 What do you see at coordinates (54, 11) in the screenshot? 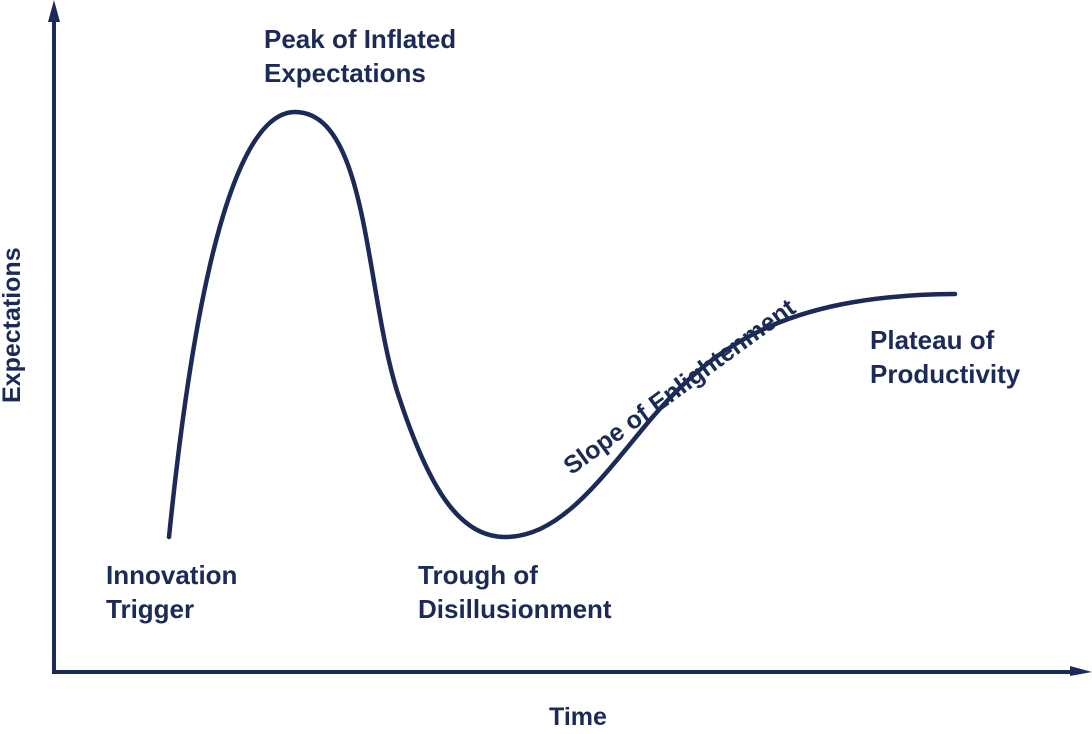
I see `y-axis-arrow` at bounding box center [54, 11].